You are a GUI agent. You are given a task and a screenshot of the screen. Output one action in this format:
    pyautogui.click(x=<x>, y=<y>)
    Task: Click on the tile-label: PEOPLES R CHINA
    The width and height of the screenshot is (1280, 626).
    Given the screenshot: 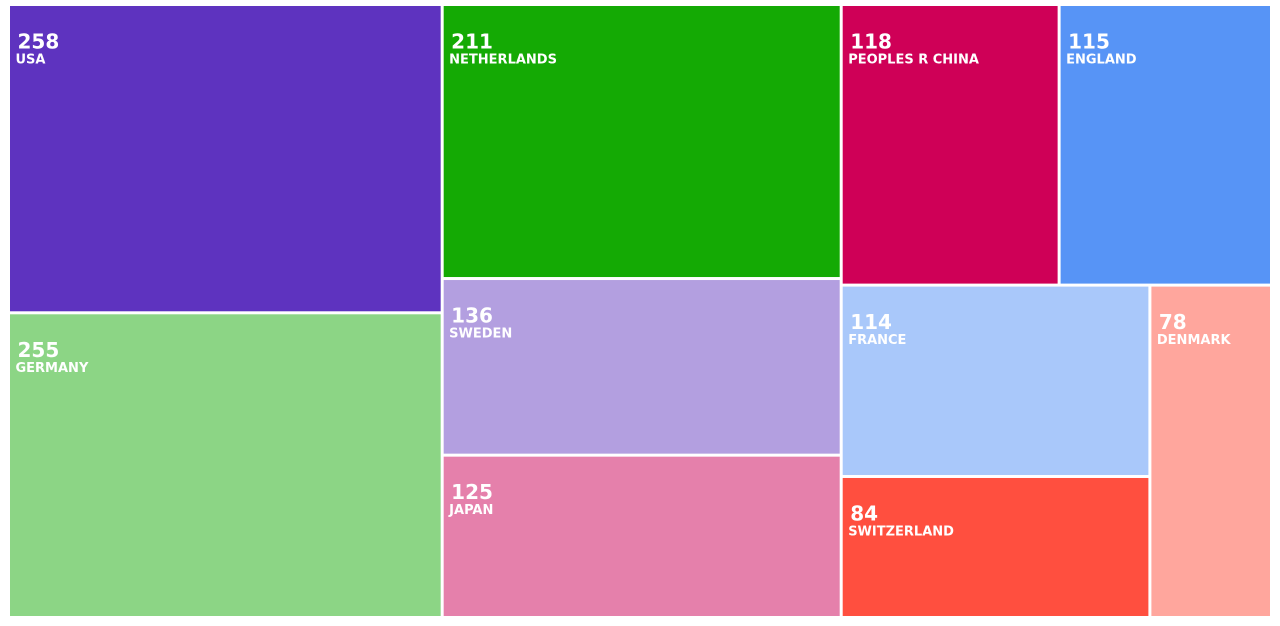 What is the action you would take?
    pyautogui.click(x=913, y=60)
    